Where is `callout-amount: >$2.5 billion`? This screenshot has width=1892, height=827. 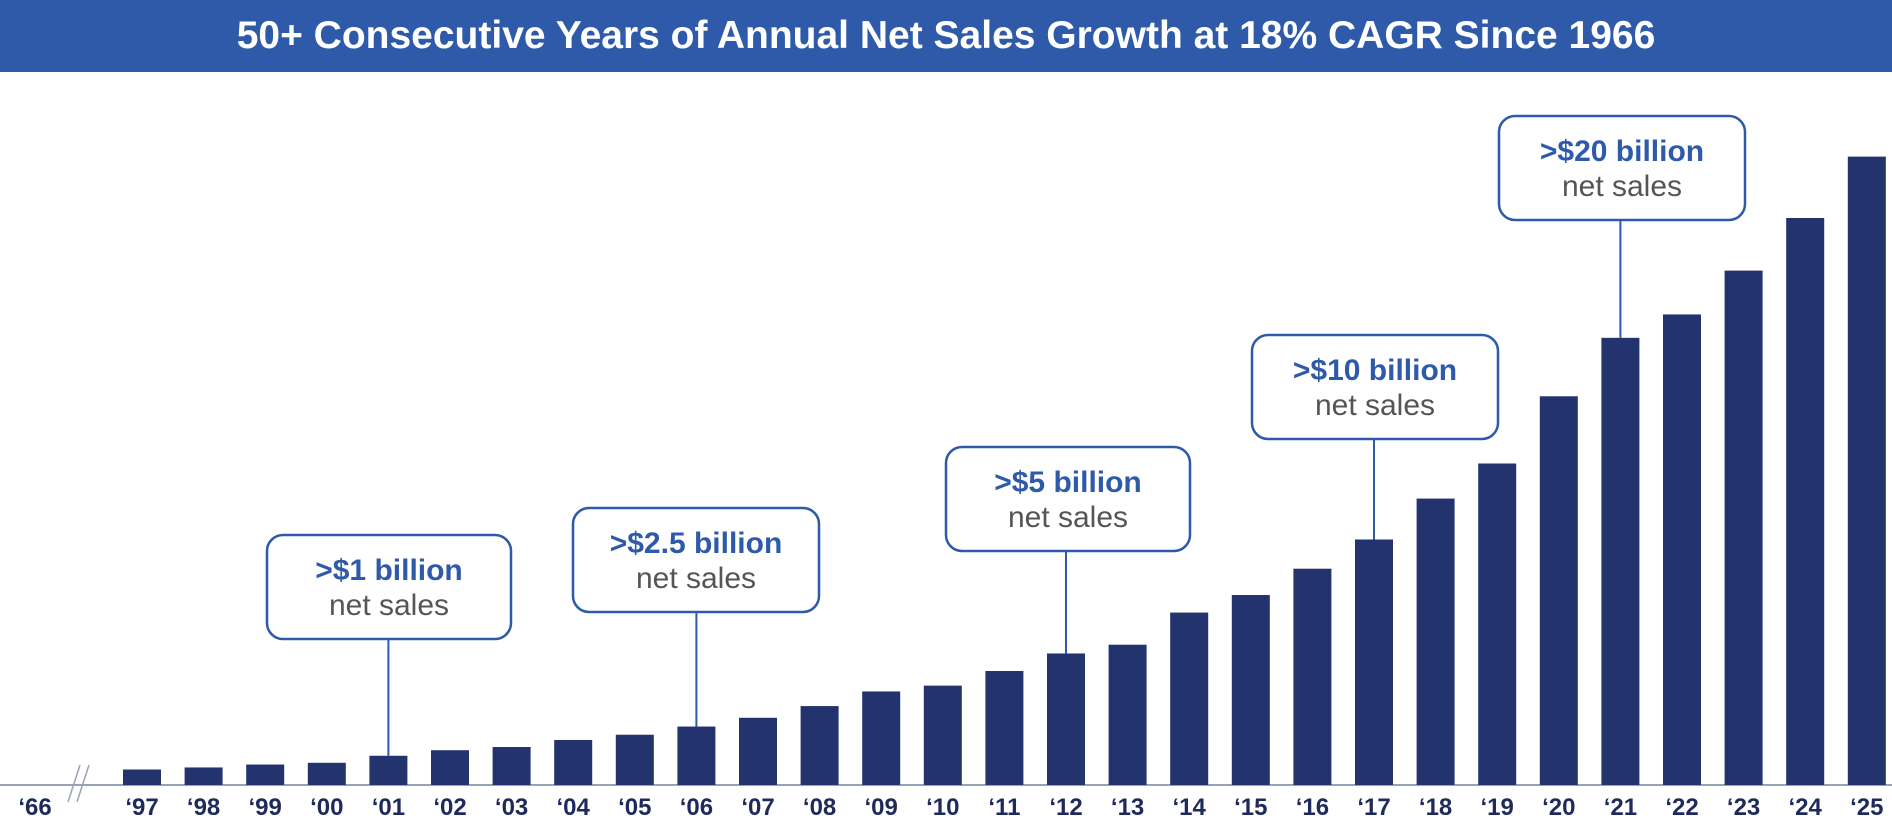
callout-amount: >$2.5 billion is located at coordinates (696, 543).